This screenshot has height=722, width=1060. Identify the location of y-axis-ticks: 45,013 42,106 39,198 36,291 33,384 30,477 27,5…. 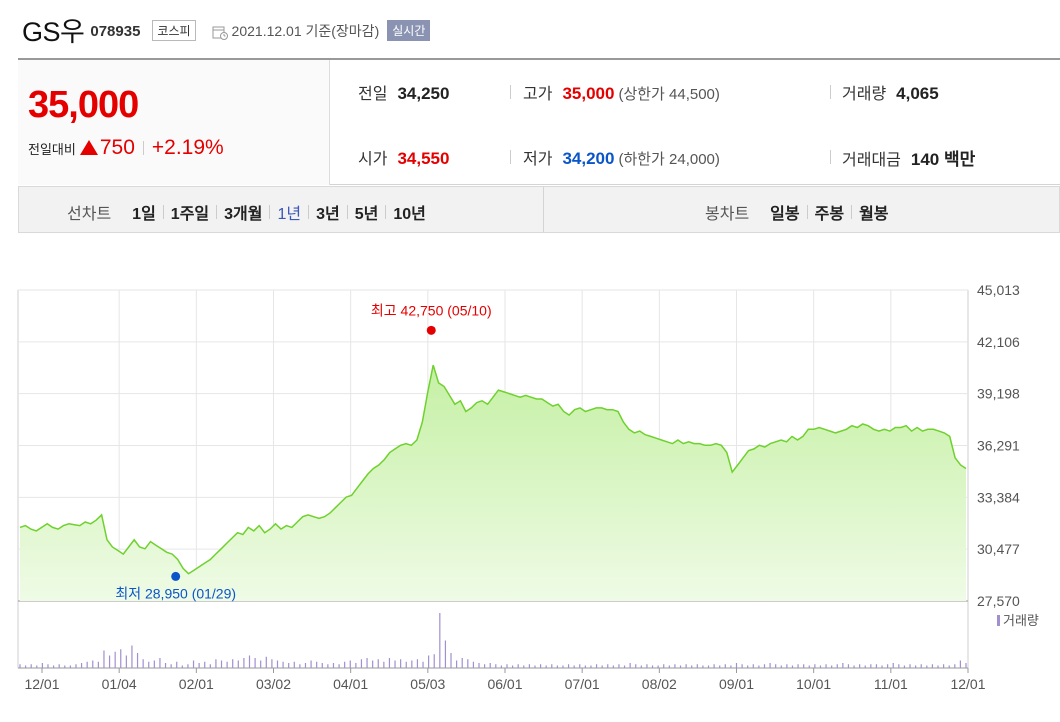
(998, 445).